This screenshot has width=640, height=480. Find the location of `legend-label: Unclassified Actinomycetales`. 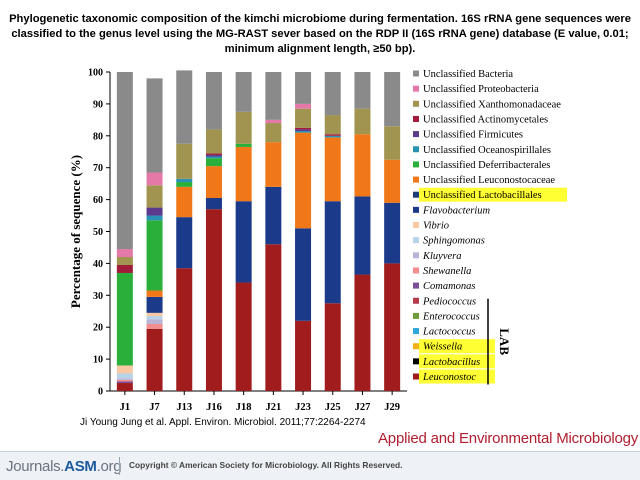

legend-label: Unclassified Actinomycetales is located at coordinates (485, 119).